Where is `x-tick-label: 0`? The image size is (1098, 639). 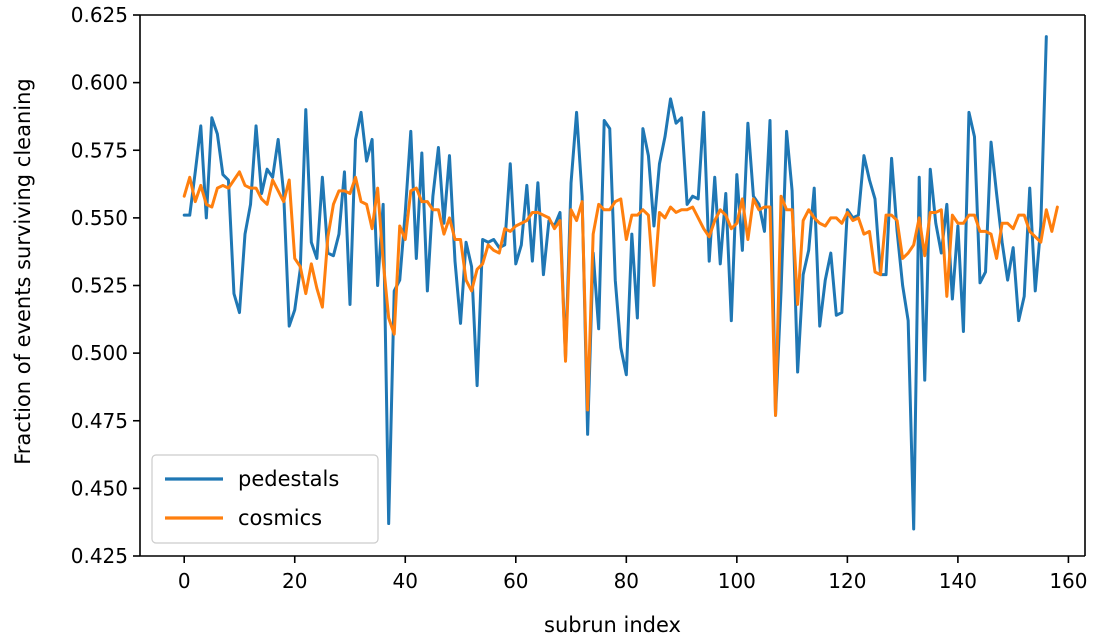
x-tick-label: 0 is located at coordinates (184, 581).